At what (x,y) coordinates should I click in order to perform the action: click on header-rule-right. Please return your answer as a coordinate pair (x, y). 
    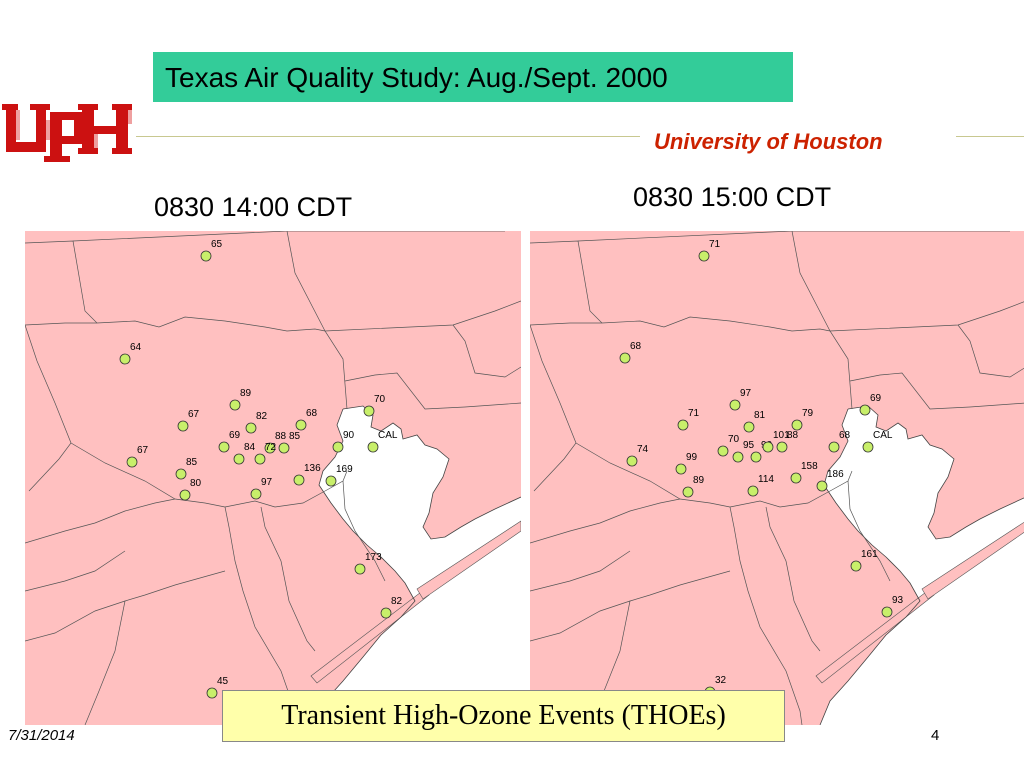
    Looking at the image, I should click on (990, 136).